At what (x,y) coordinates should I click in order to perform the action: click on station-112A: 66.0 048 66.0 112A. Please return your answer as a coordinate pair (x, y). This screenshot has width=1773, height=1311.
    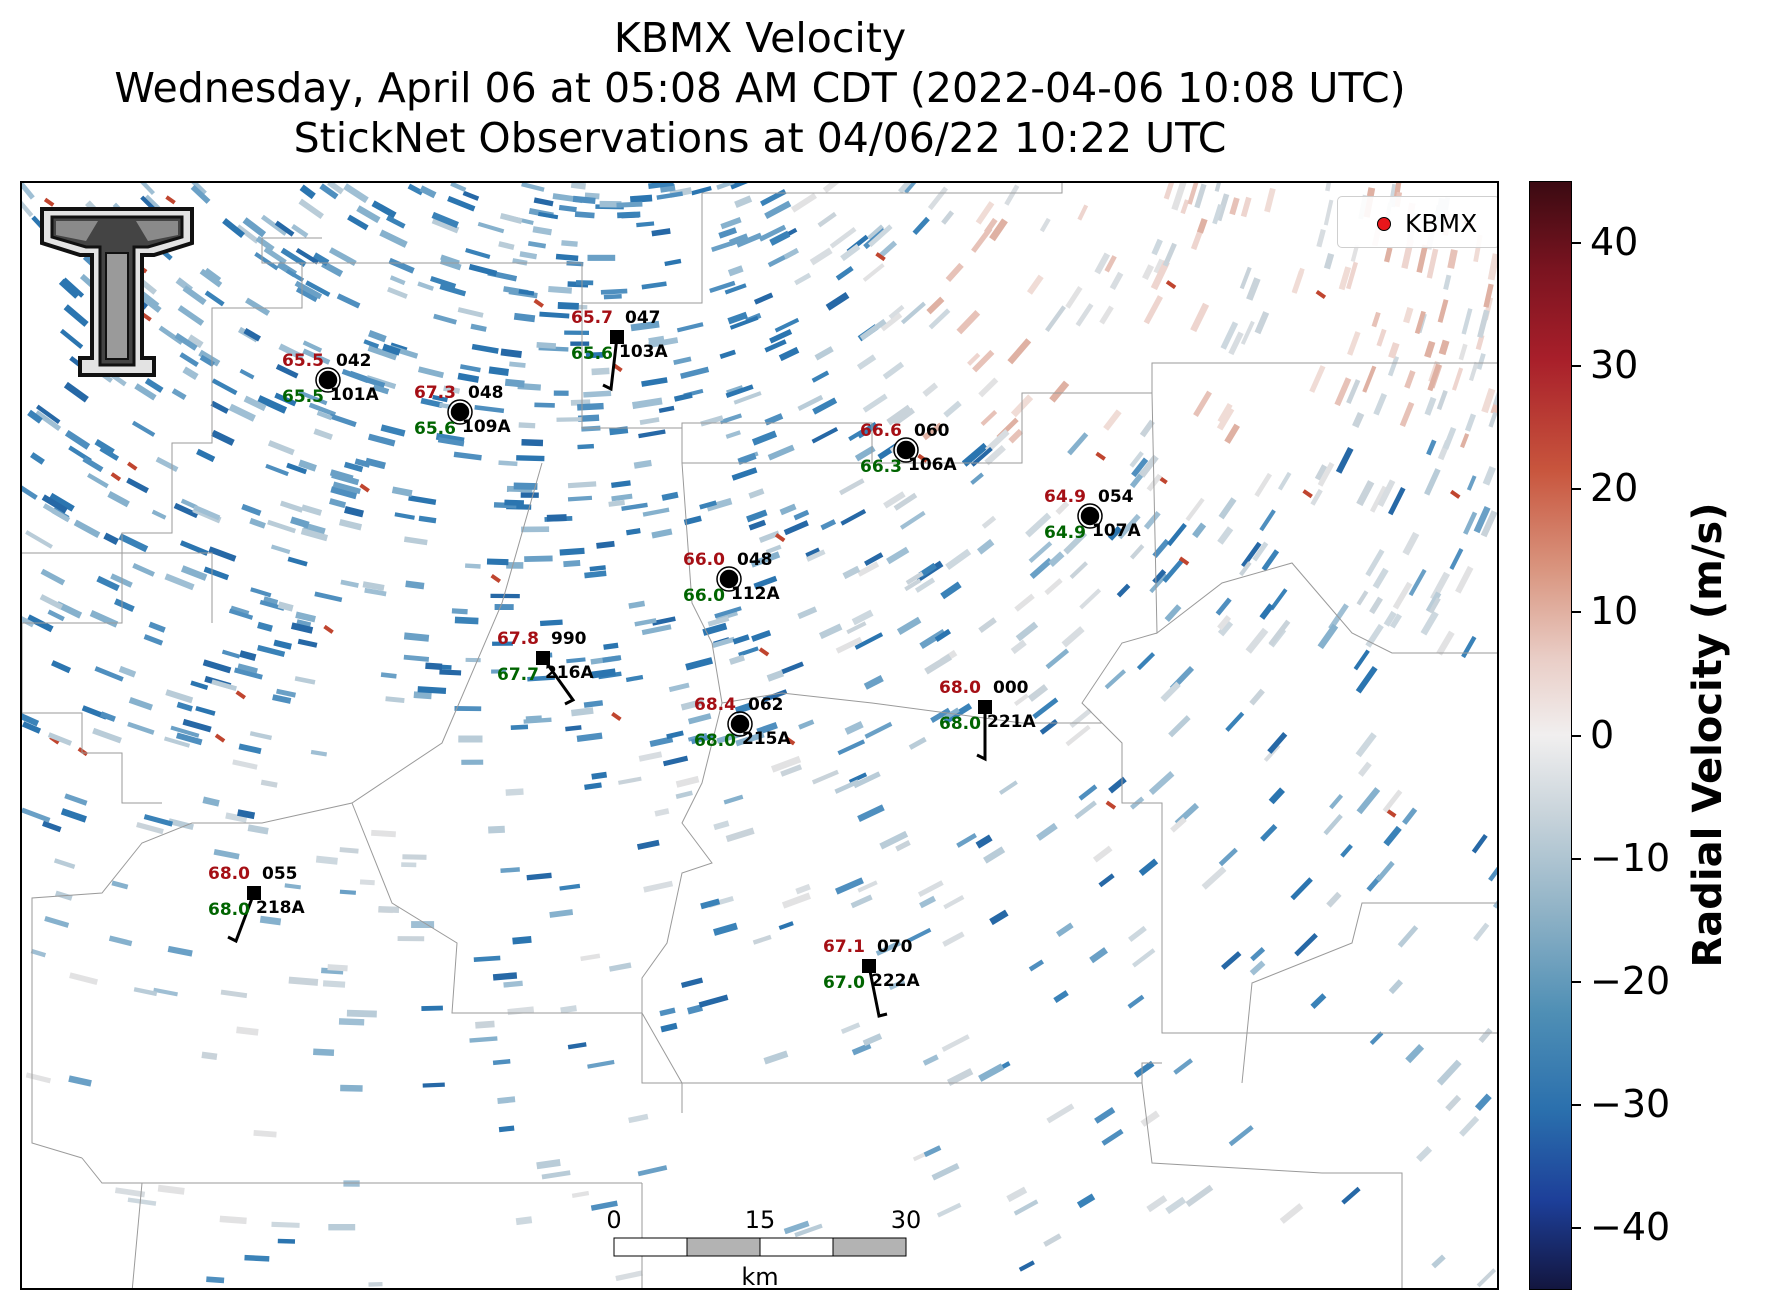
    Looking at the image, I should click on (731, 578).